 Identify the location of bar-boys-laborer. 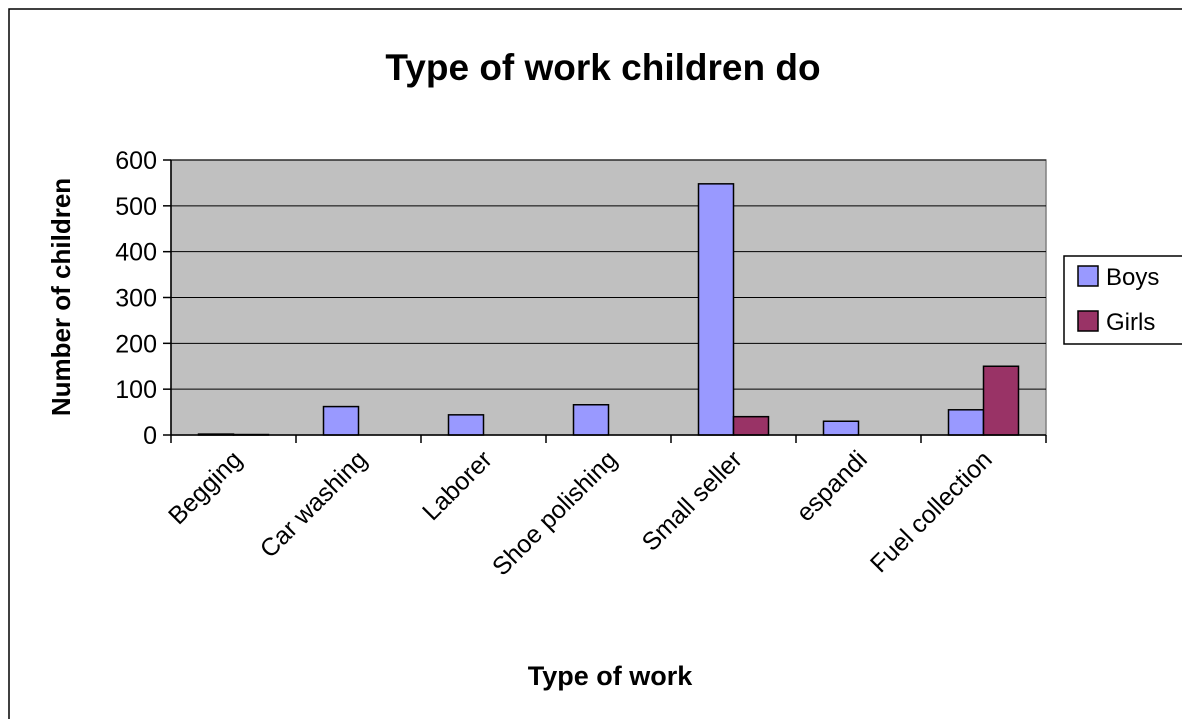
(466, 425).